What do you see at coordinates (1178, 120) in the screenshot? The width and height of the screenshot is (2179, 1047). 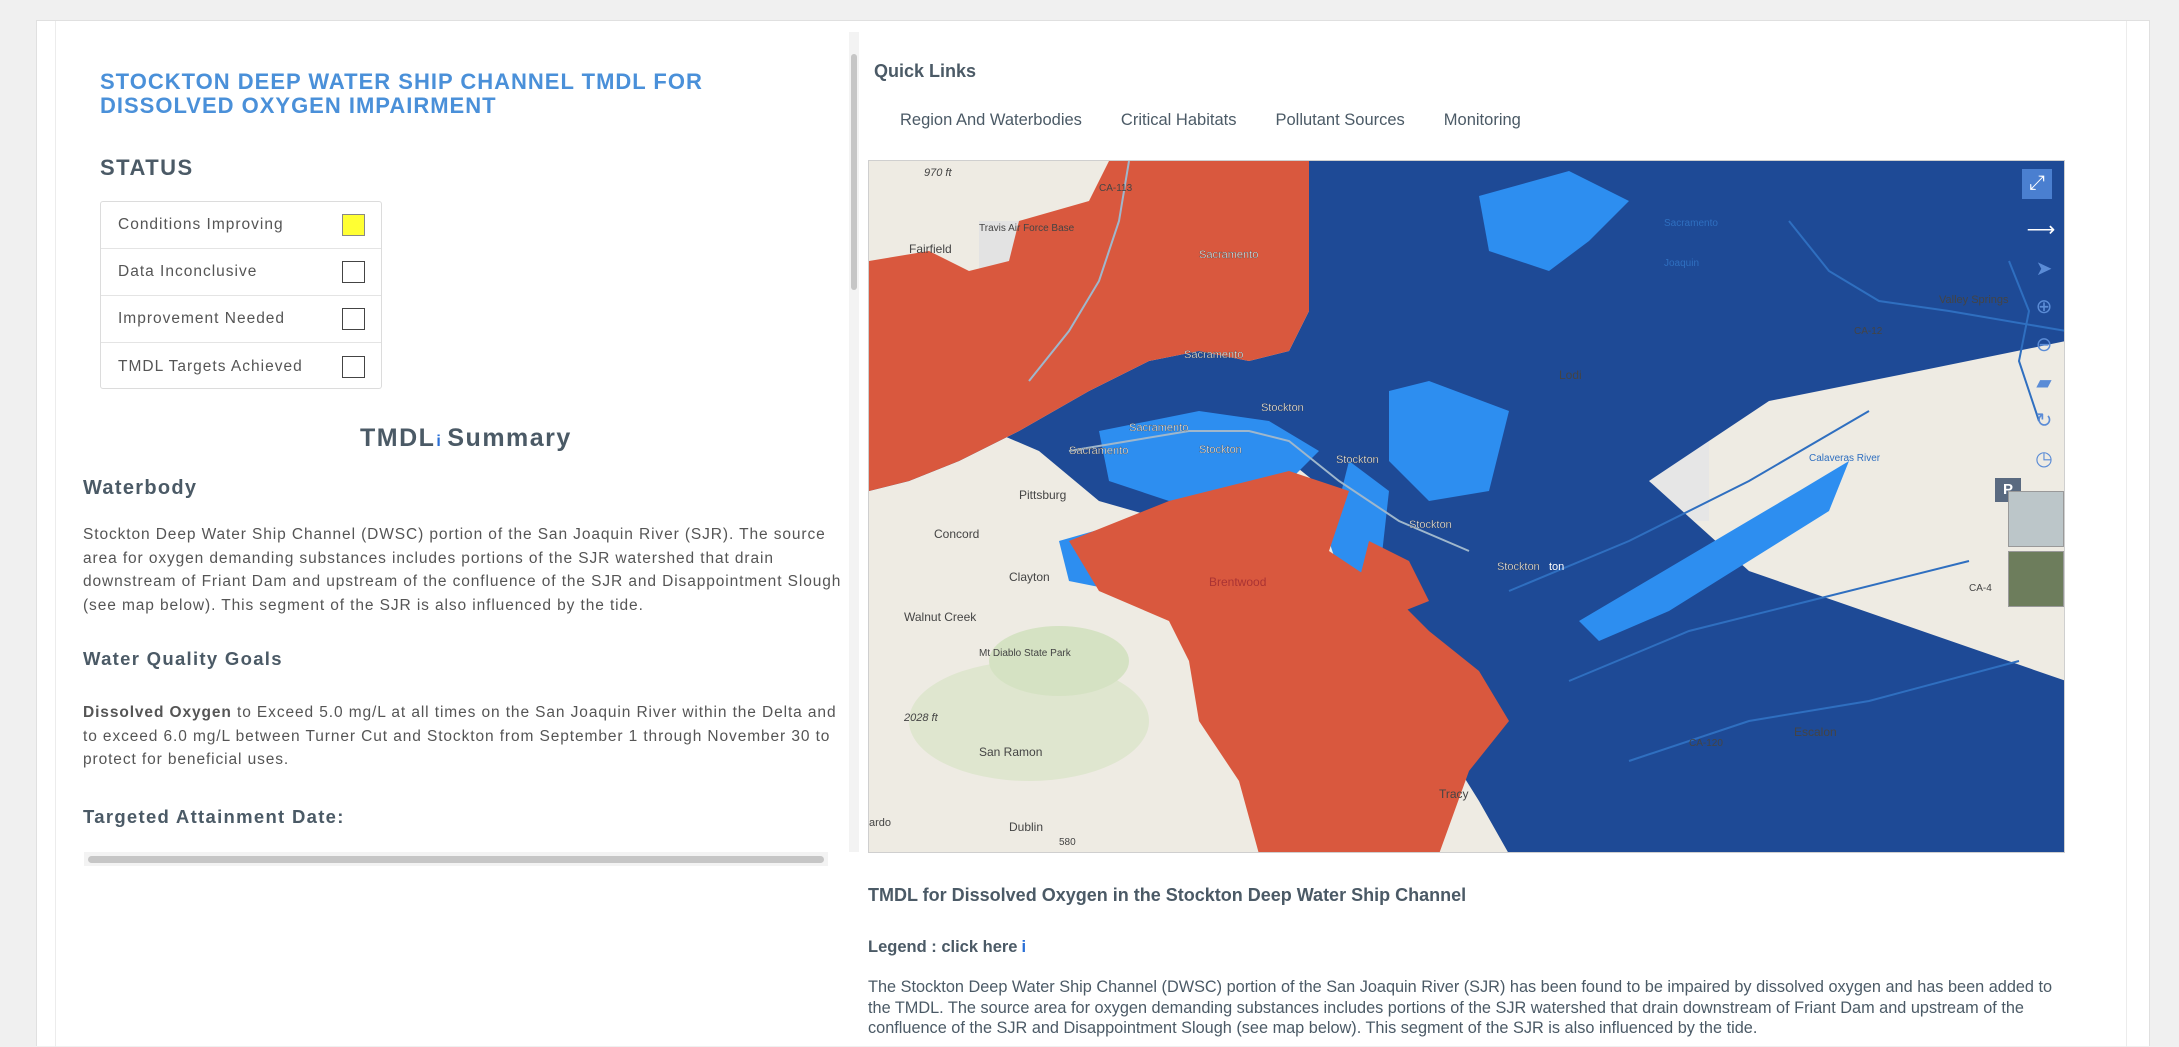 I see `quick-link-critical-habitats: Critical Habitats` at bounding box center [1178, 120].